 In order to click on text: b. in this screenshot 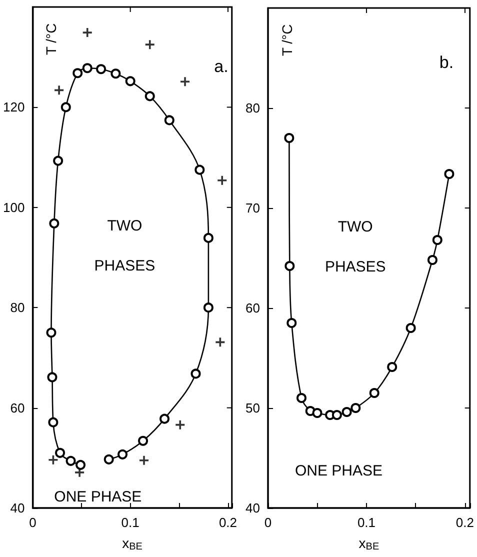, I will do `click(446, 62)`.